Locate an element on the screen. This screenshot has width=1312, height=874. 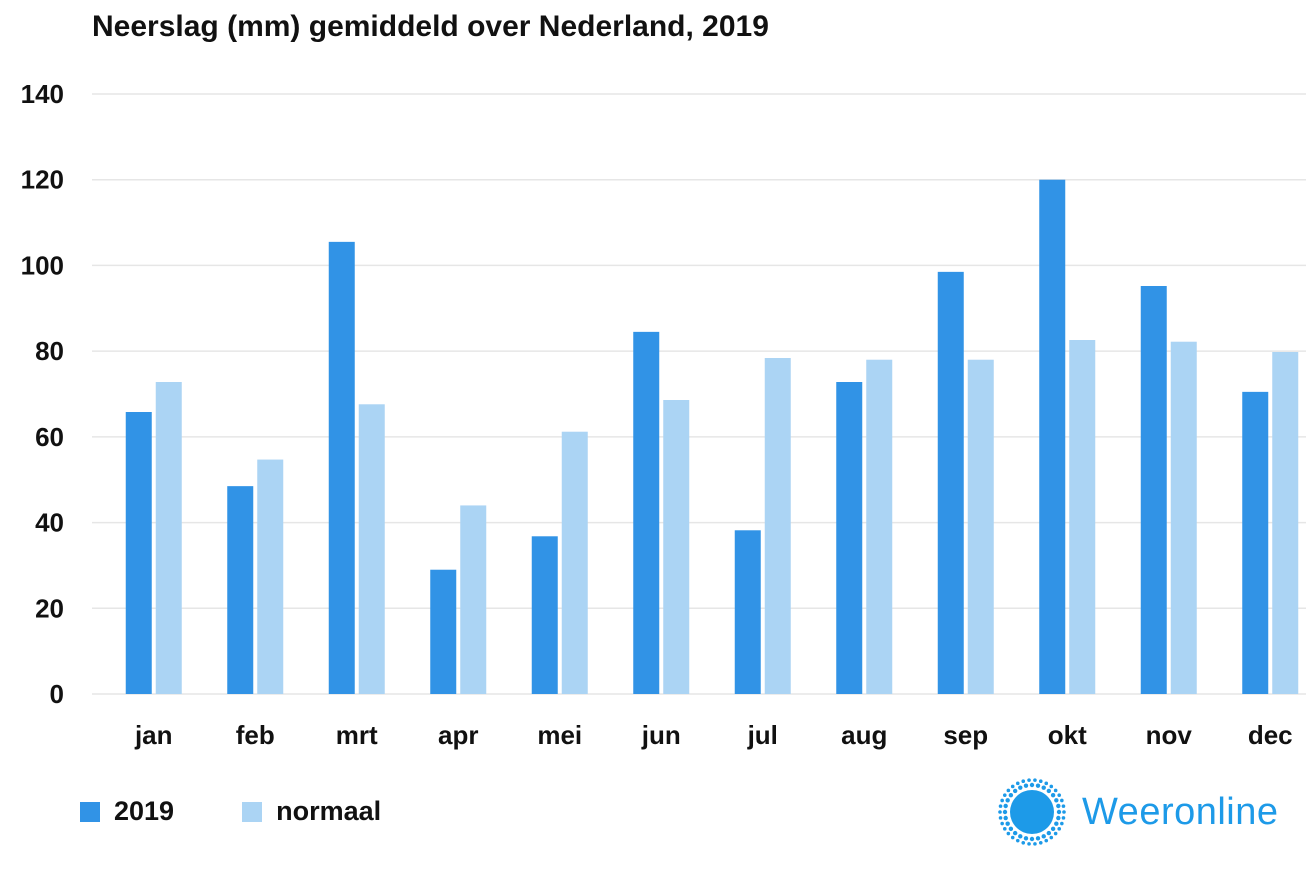
legend-item-2019: 2019 is located at coordinates (127, 811).